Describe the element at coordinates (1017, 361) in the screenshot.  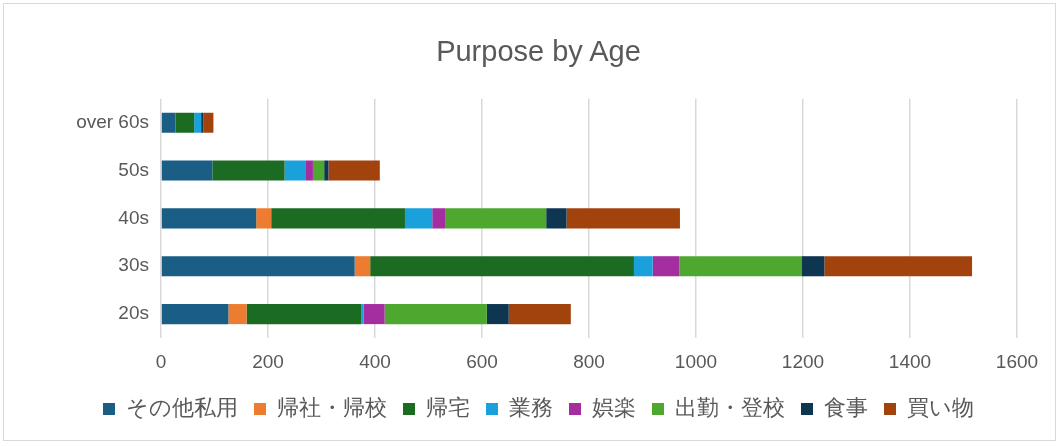
I see `x-tick-label: 1600` at that location.